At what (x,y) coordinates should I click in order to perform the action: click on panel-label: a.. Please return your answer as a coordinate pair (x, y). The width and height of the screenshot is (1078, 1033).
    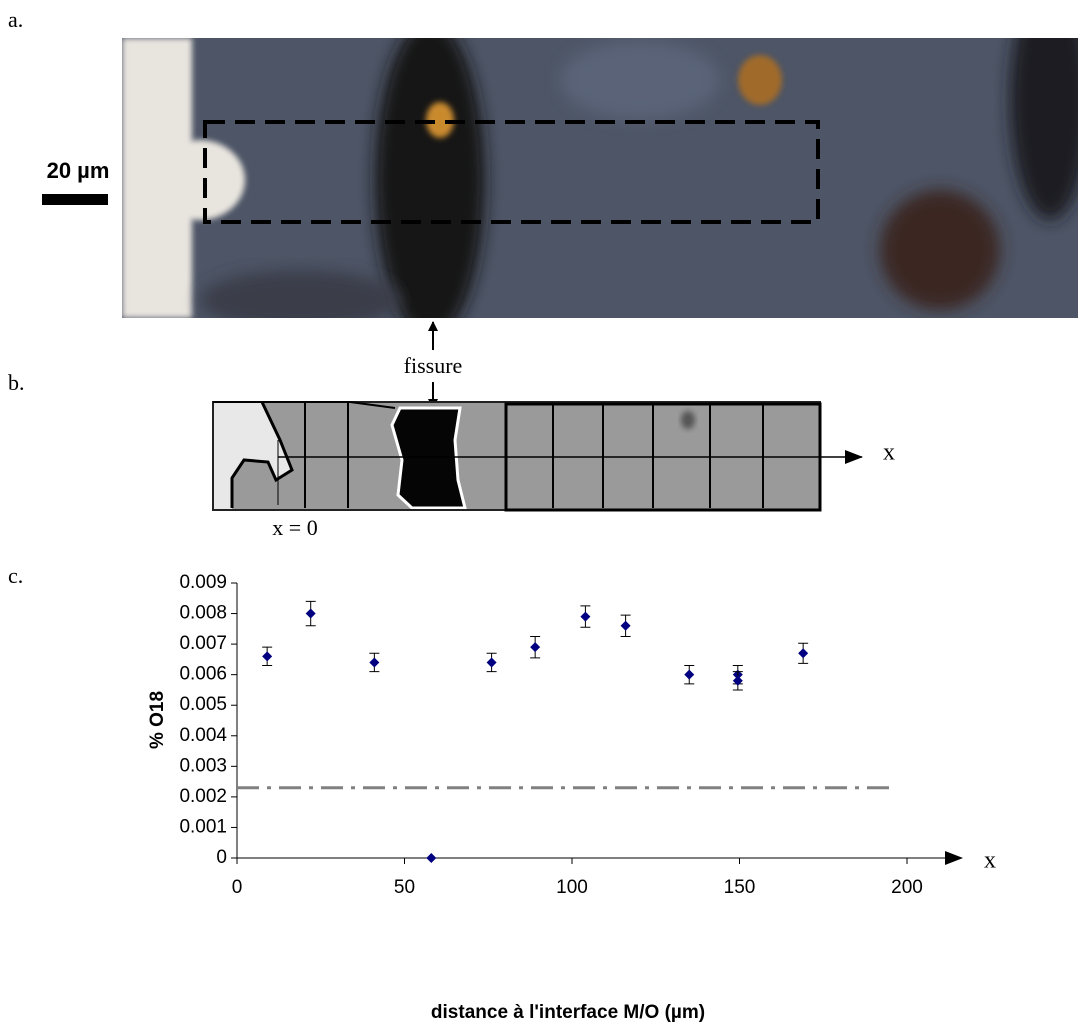
    Looking at the image, I should click on (15, 19).